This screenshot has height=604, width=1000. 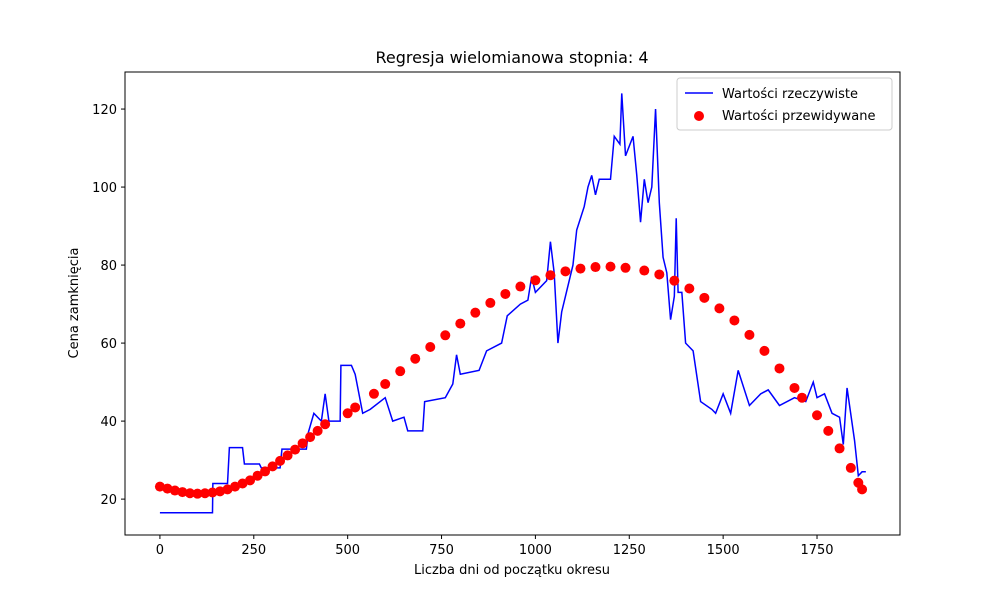 I want to click on y-tick-label: 40, so click(x=108, y=422).